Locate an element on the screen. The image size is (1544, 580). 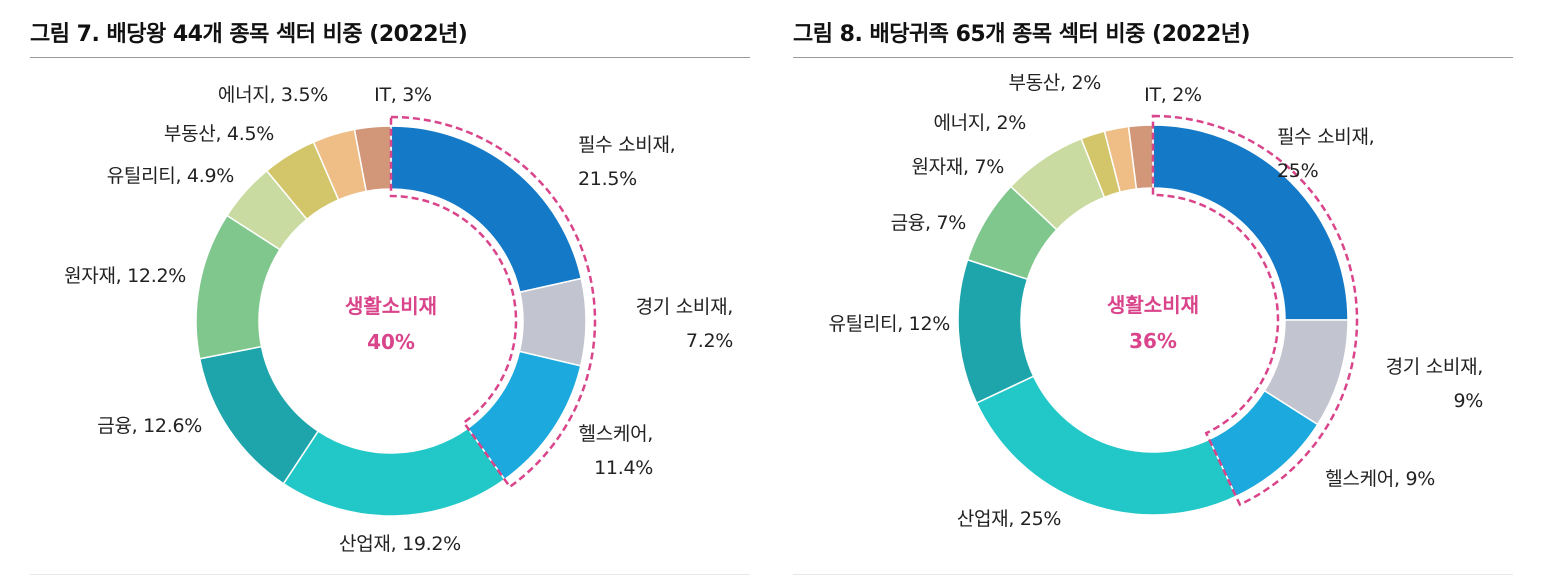
slice-label-유틸리티: 유틸리티, 12% is located at coordinates (889, 324).